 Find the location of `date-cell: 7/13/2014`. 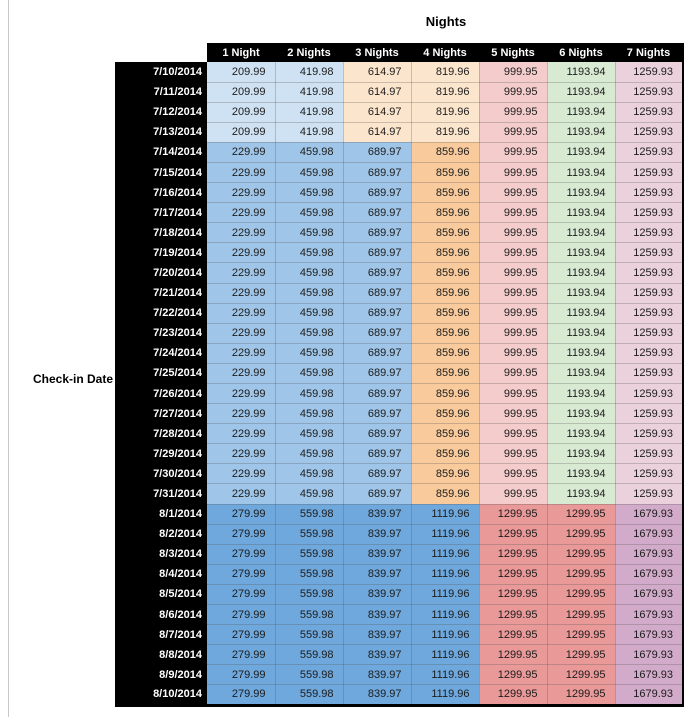

date-cell: 7/13/2014 is located at coordinates (161, 132).